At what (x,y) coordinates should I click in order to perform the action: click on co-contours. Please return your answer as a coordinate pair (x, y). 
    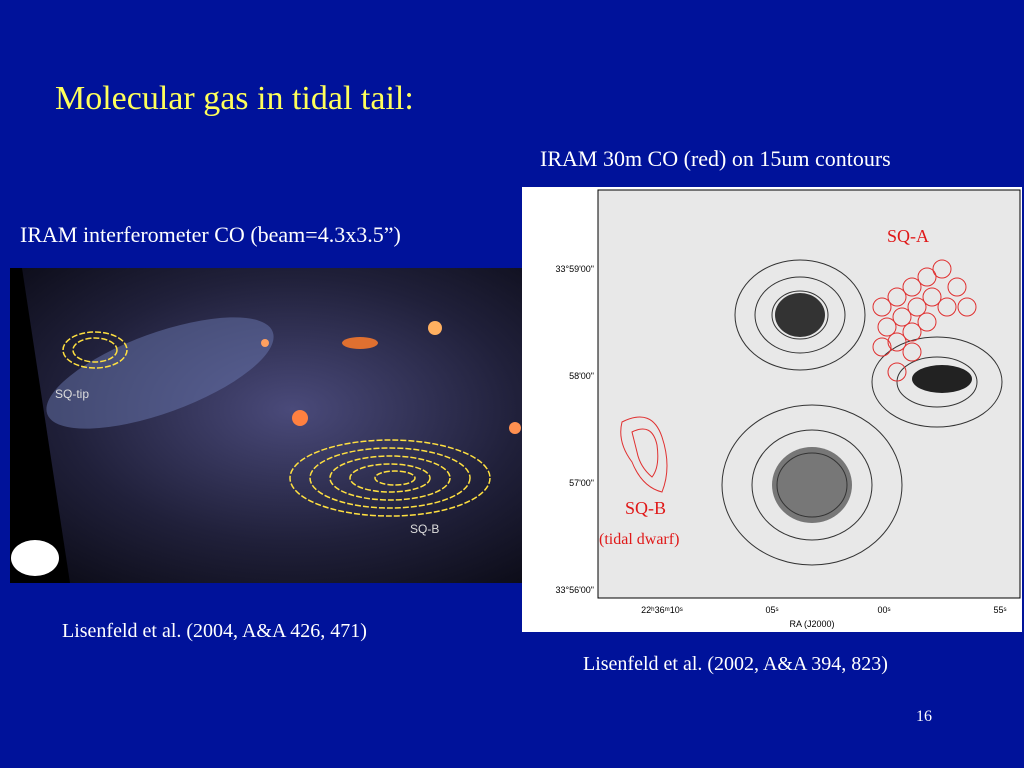
    Looking at the image, I should click on (276, 424).